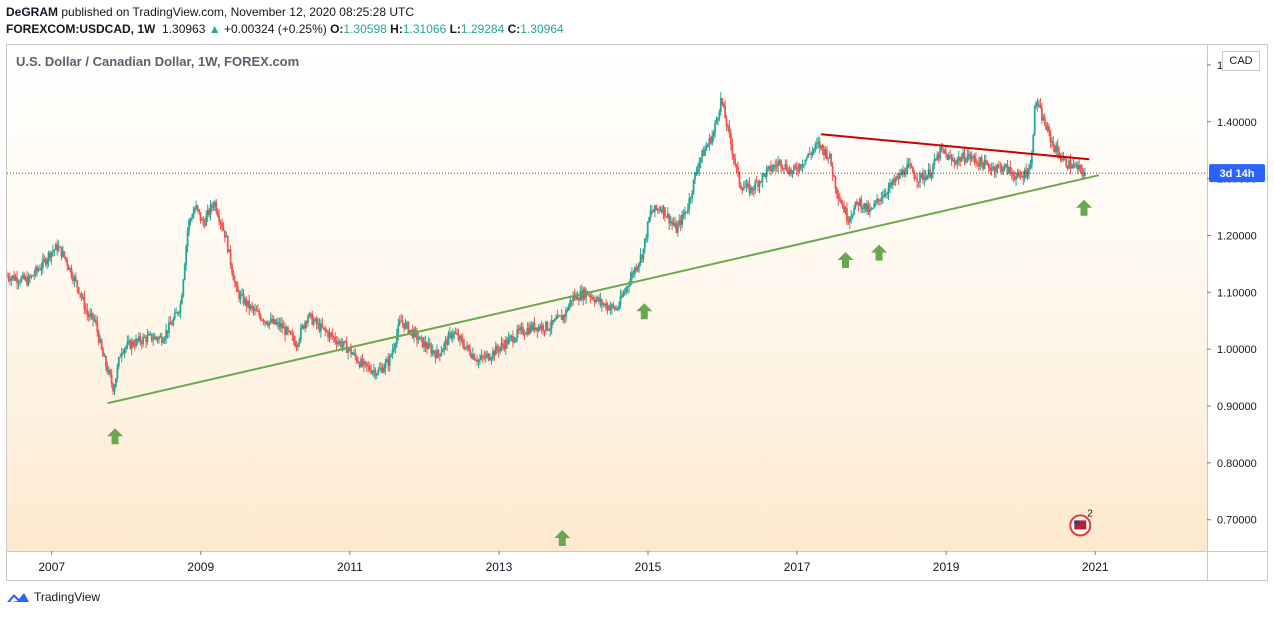  I want to click on footer: TradingView, so click(53, 597).